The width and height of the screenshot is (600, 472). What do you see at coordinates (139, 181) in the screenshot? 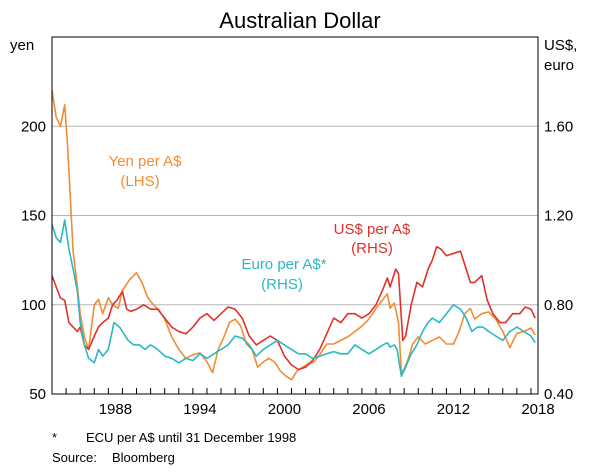
I see `yen-series-axis-note: (LHS)` at bounding box center [139, 181].